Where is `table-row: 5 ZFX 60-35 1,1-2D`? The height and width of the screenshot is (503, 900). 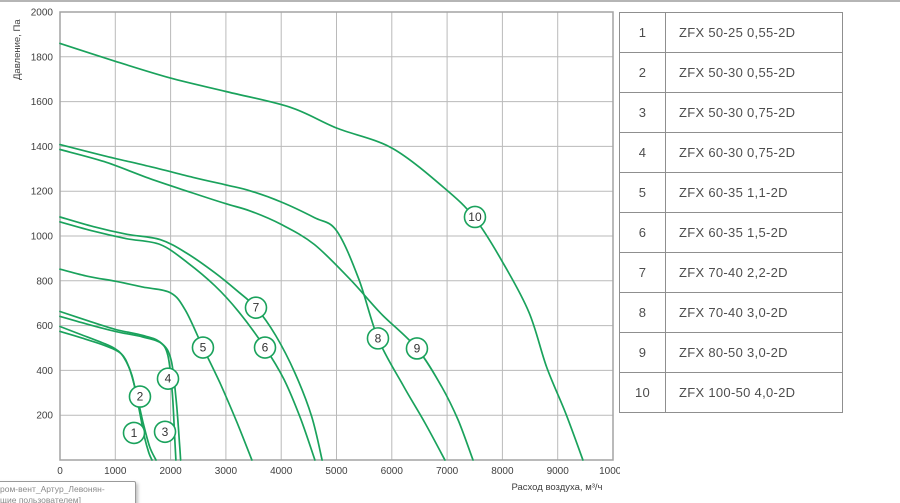
table-row: 5 ZFX 60-35 1,1-2D is located at coordinates (731, 192).